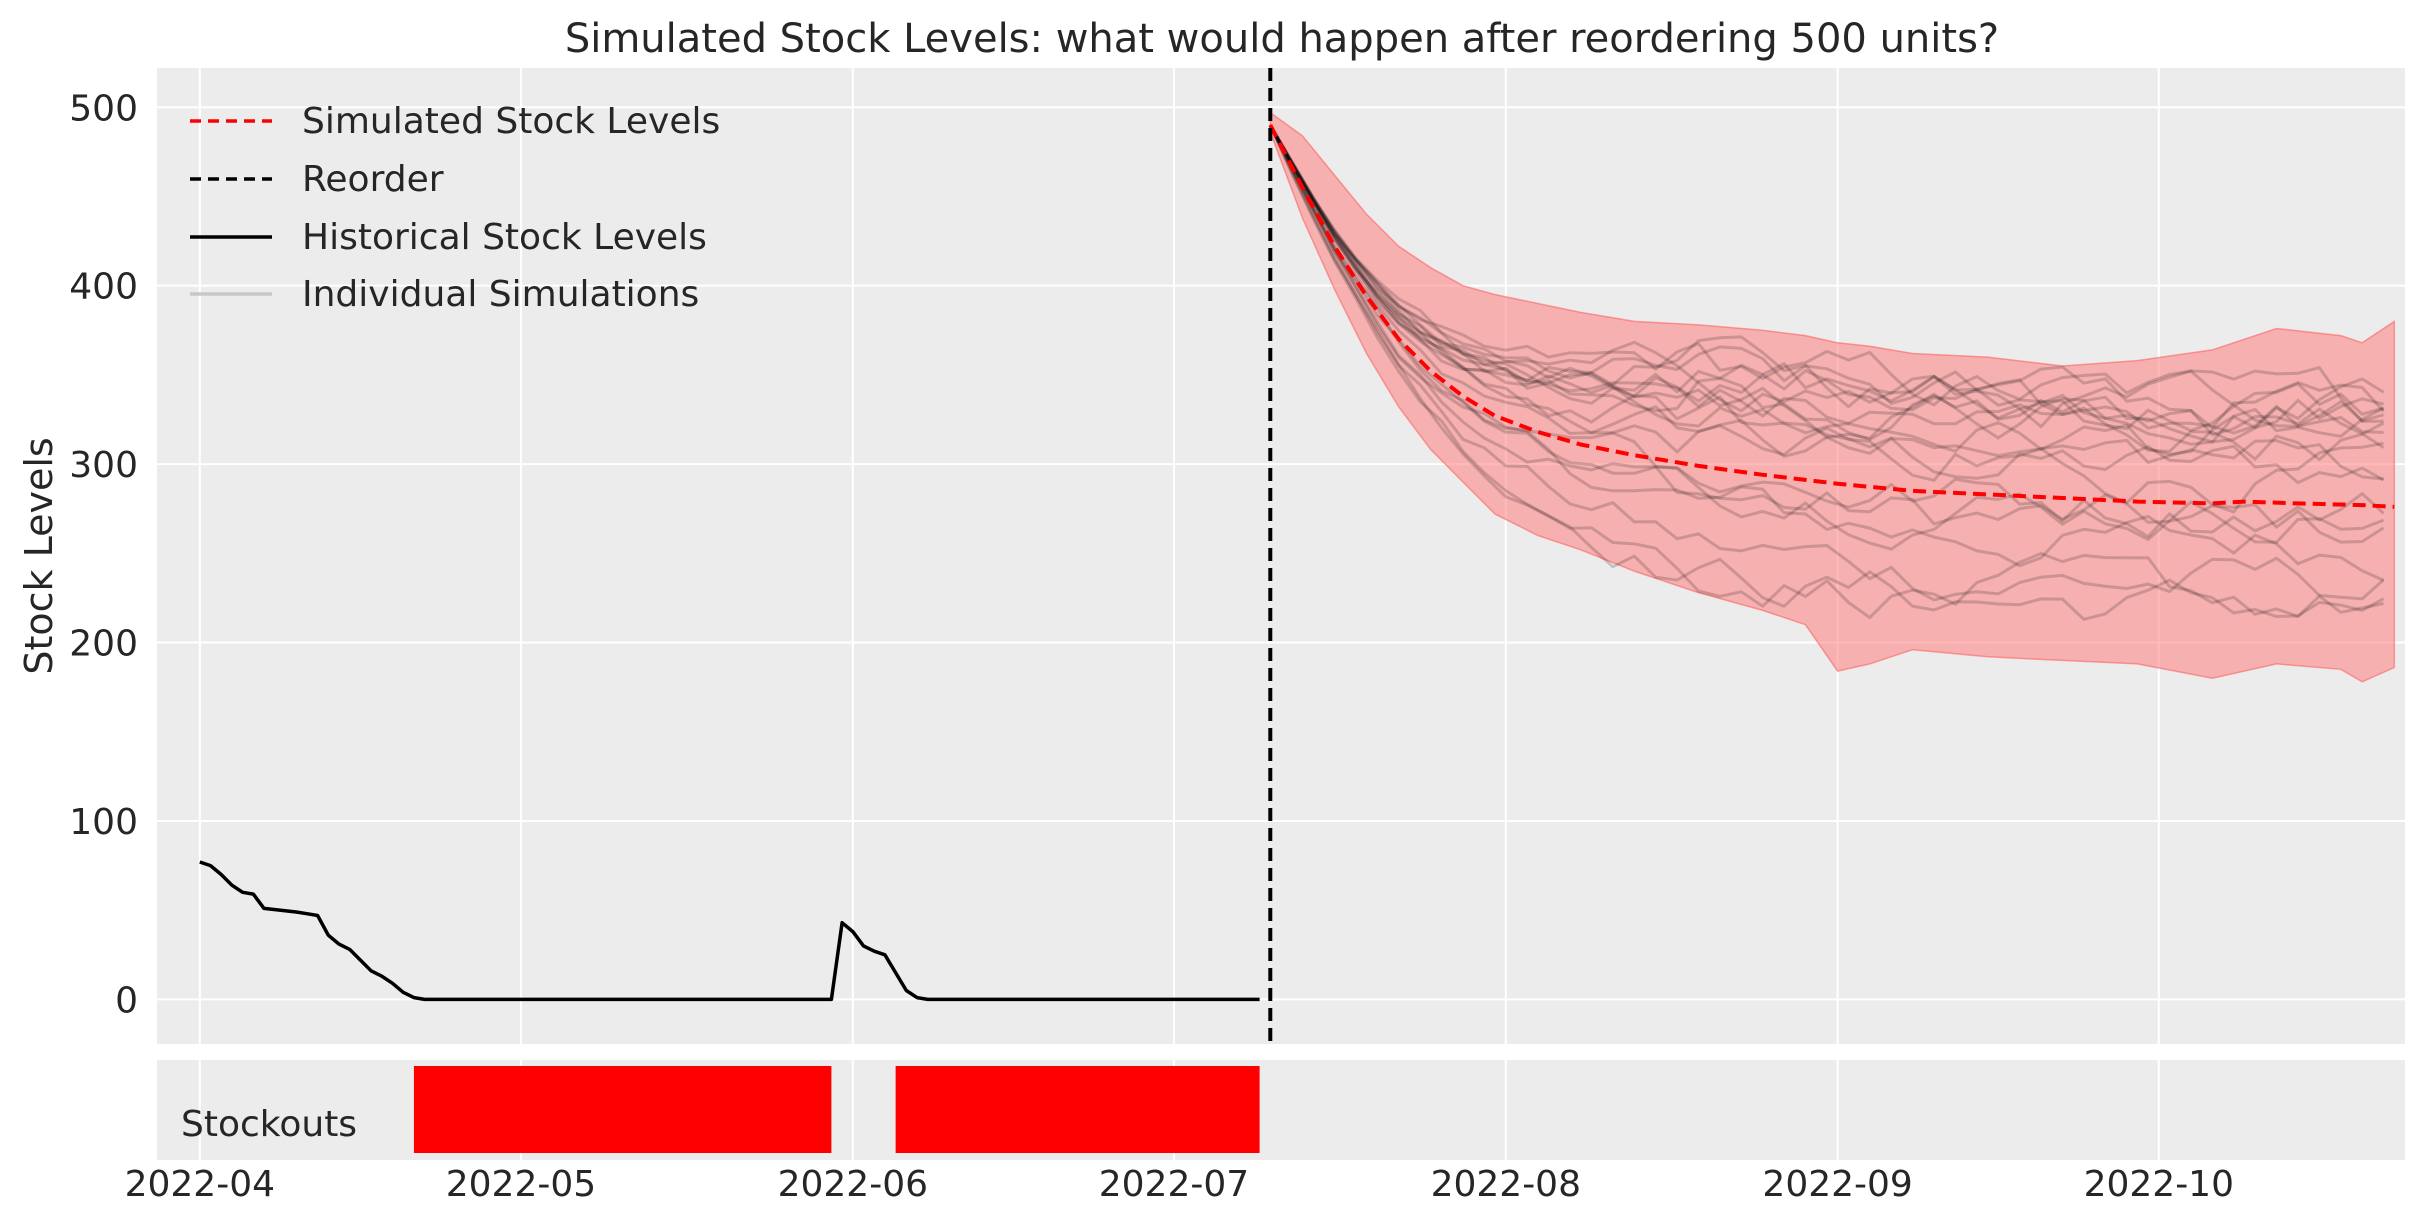  Describe the element at coordinates (853, 1184) in the screenshot. I see `x-tick-label: 2022-06` at that location.